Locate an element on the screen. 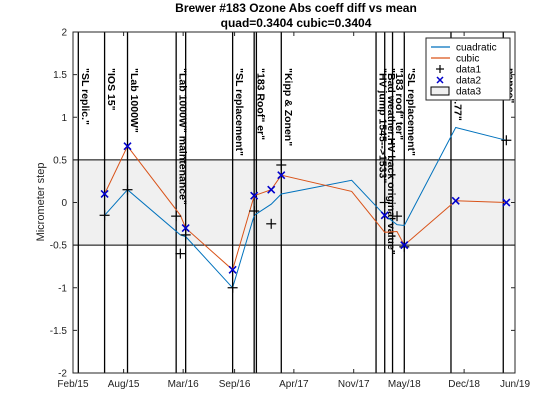 Image resolution: width=560 pixels, height=420 pixels. x-tick-label: Mar/16 is located at coordinates (184, 384).